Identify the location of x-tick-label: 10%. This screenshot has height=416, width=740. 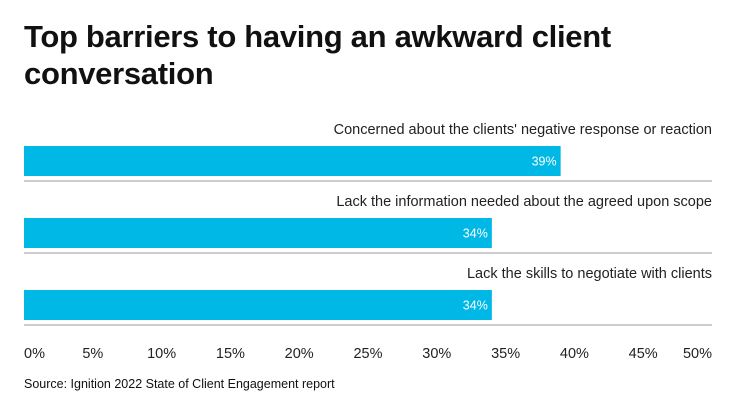
(161, 354).